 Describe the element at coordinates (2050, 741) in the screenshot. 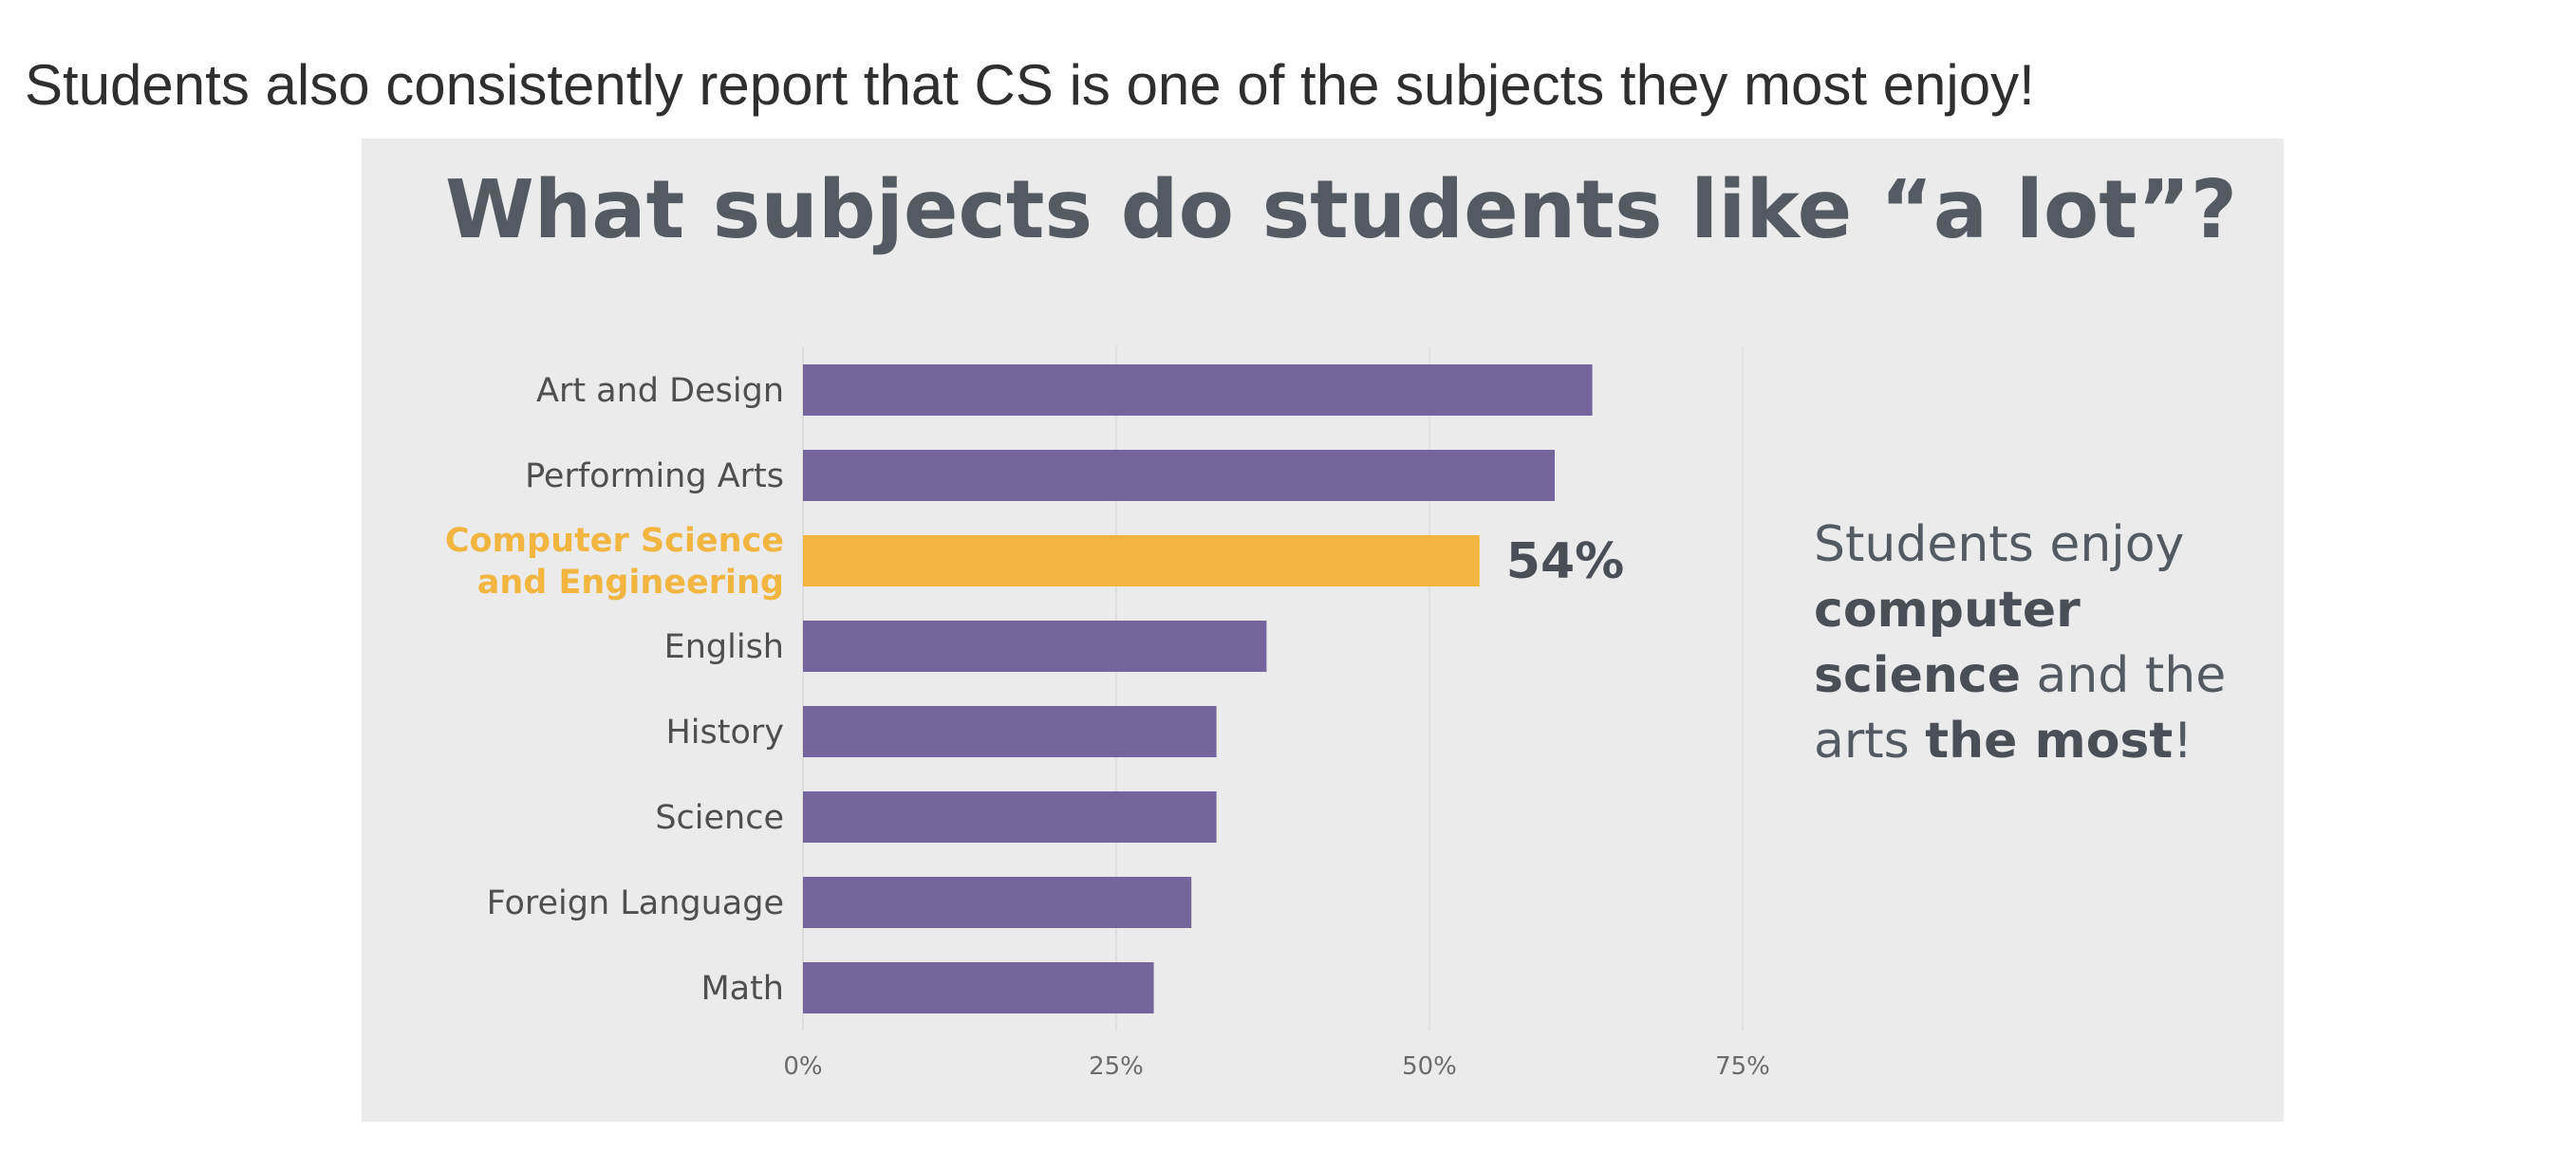

I see `side-note-part: the most` at that location.